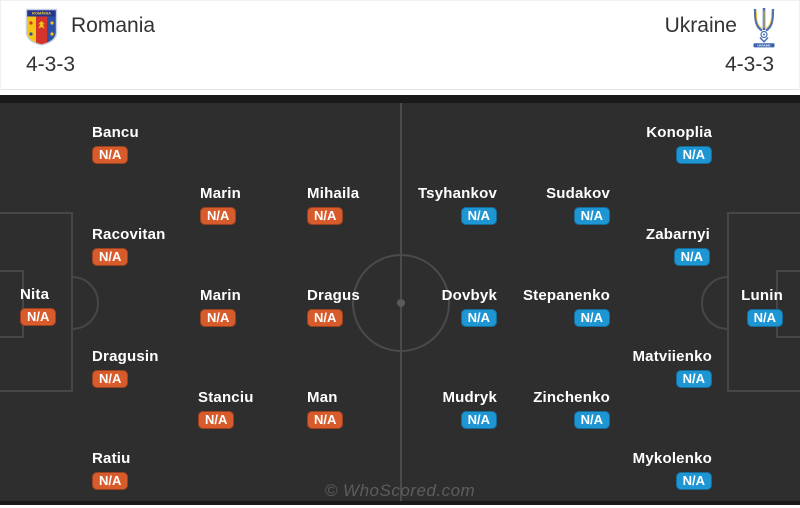 This screenshot has width=800, height=508. What do you see at coordinates (226, 409) in the screenshot?
I see `player-stanciu: Stanciu N/A` at bounding box center [226, 409].